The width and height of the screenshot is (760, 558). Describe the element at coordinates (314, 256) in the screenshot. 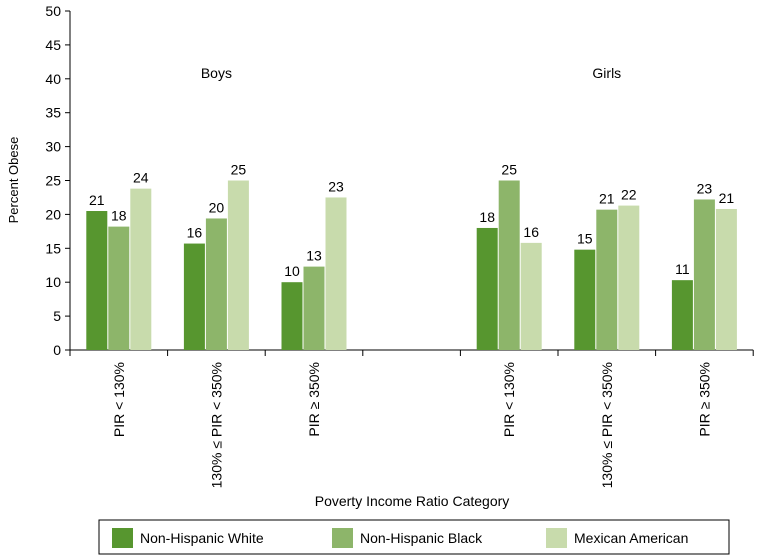

I see `bar-value-label: 13` at that location.